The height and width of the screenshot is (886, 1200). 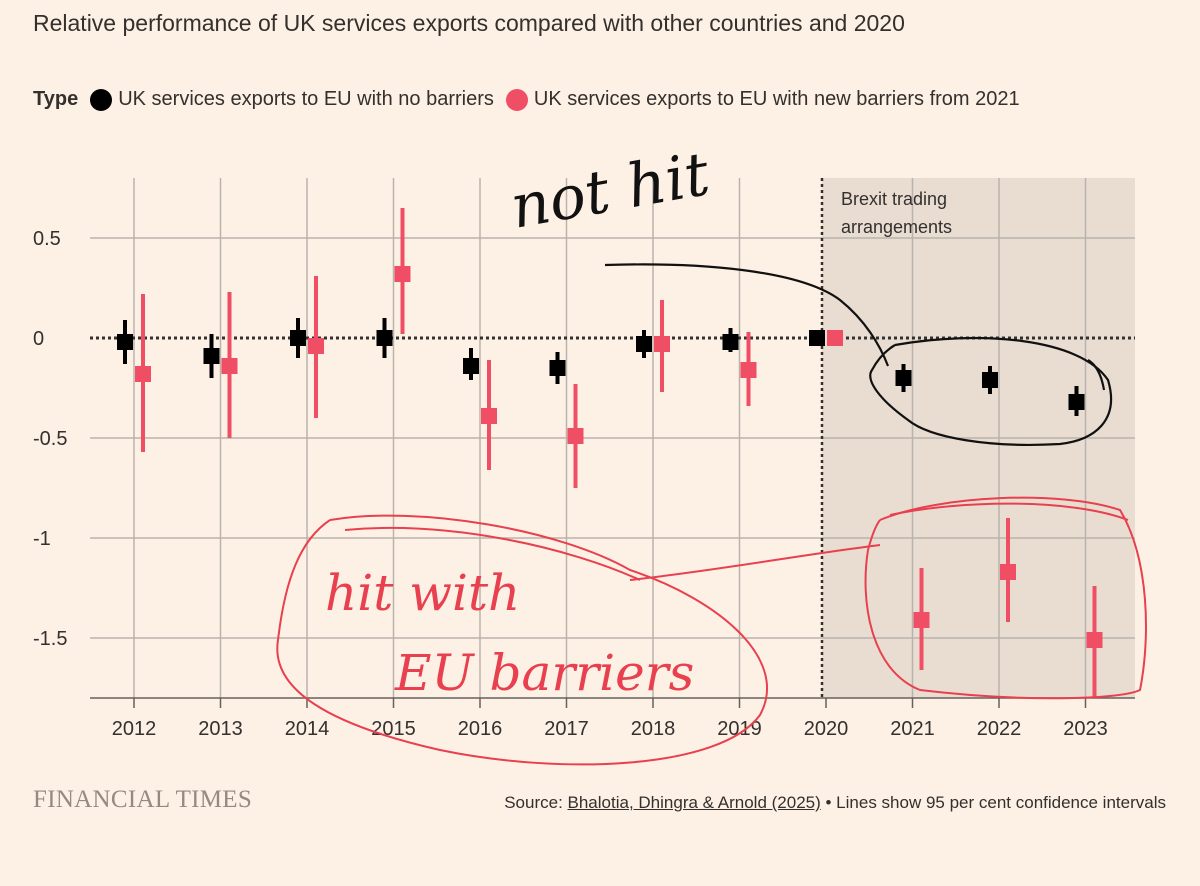 I want to click on y-tick-label: 0, so click(x=38, y=339).